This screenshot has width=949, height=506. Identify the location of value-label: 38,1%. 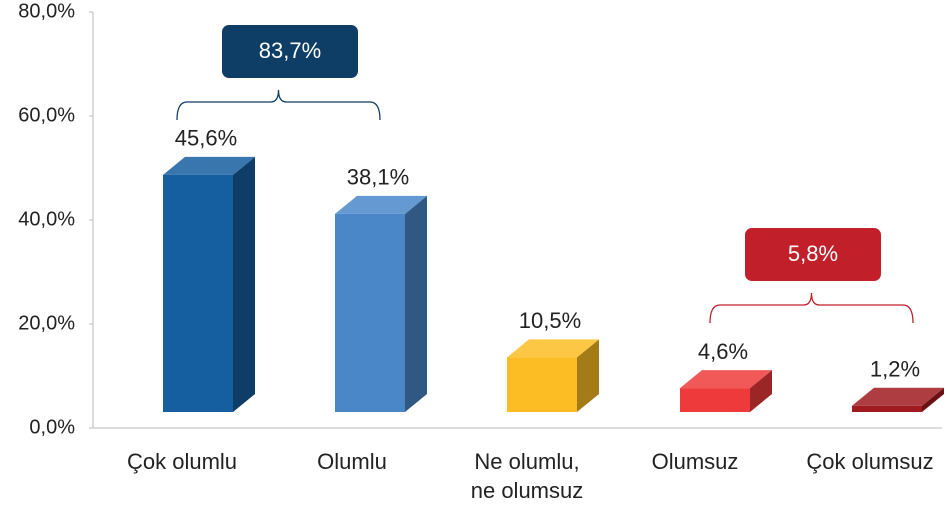
(378, 177).